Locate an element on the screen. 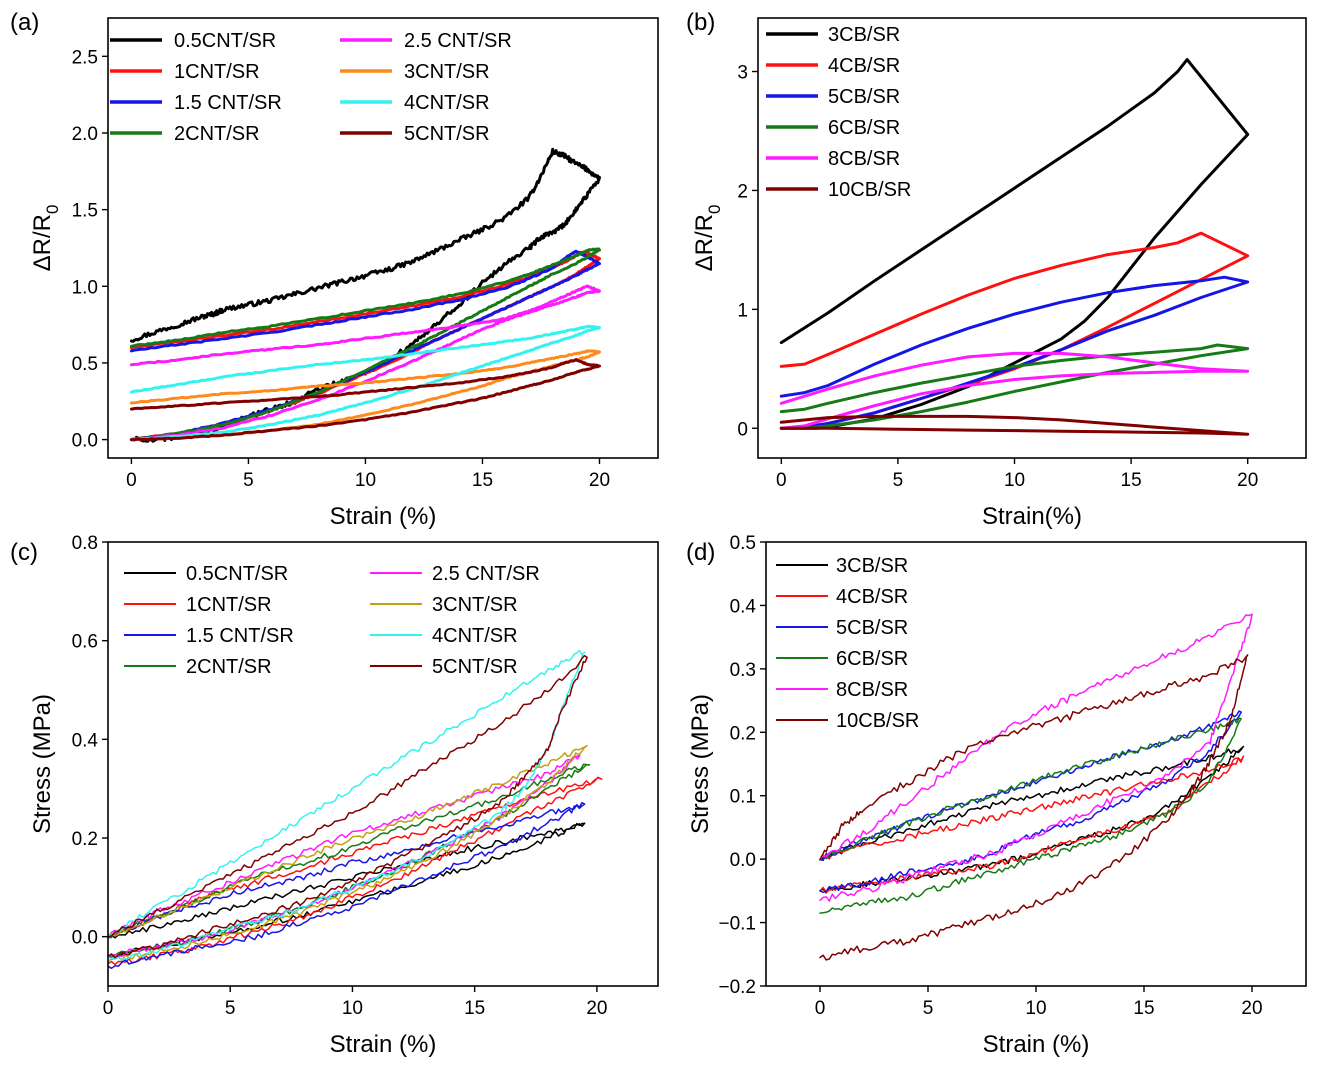 The height and width of the screenshot is (1067, 1327). legend-label: 5CNT/SR is located at coordinates (447, 134).